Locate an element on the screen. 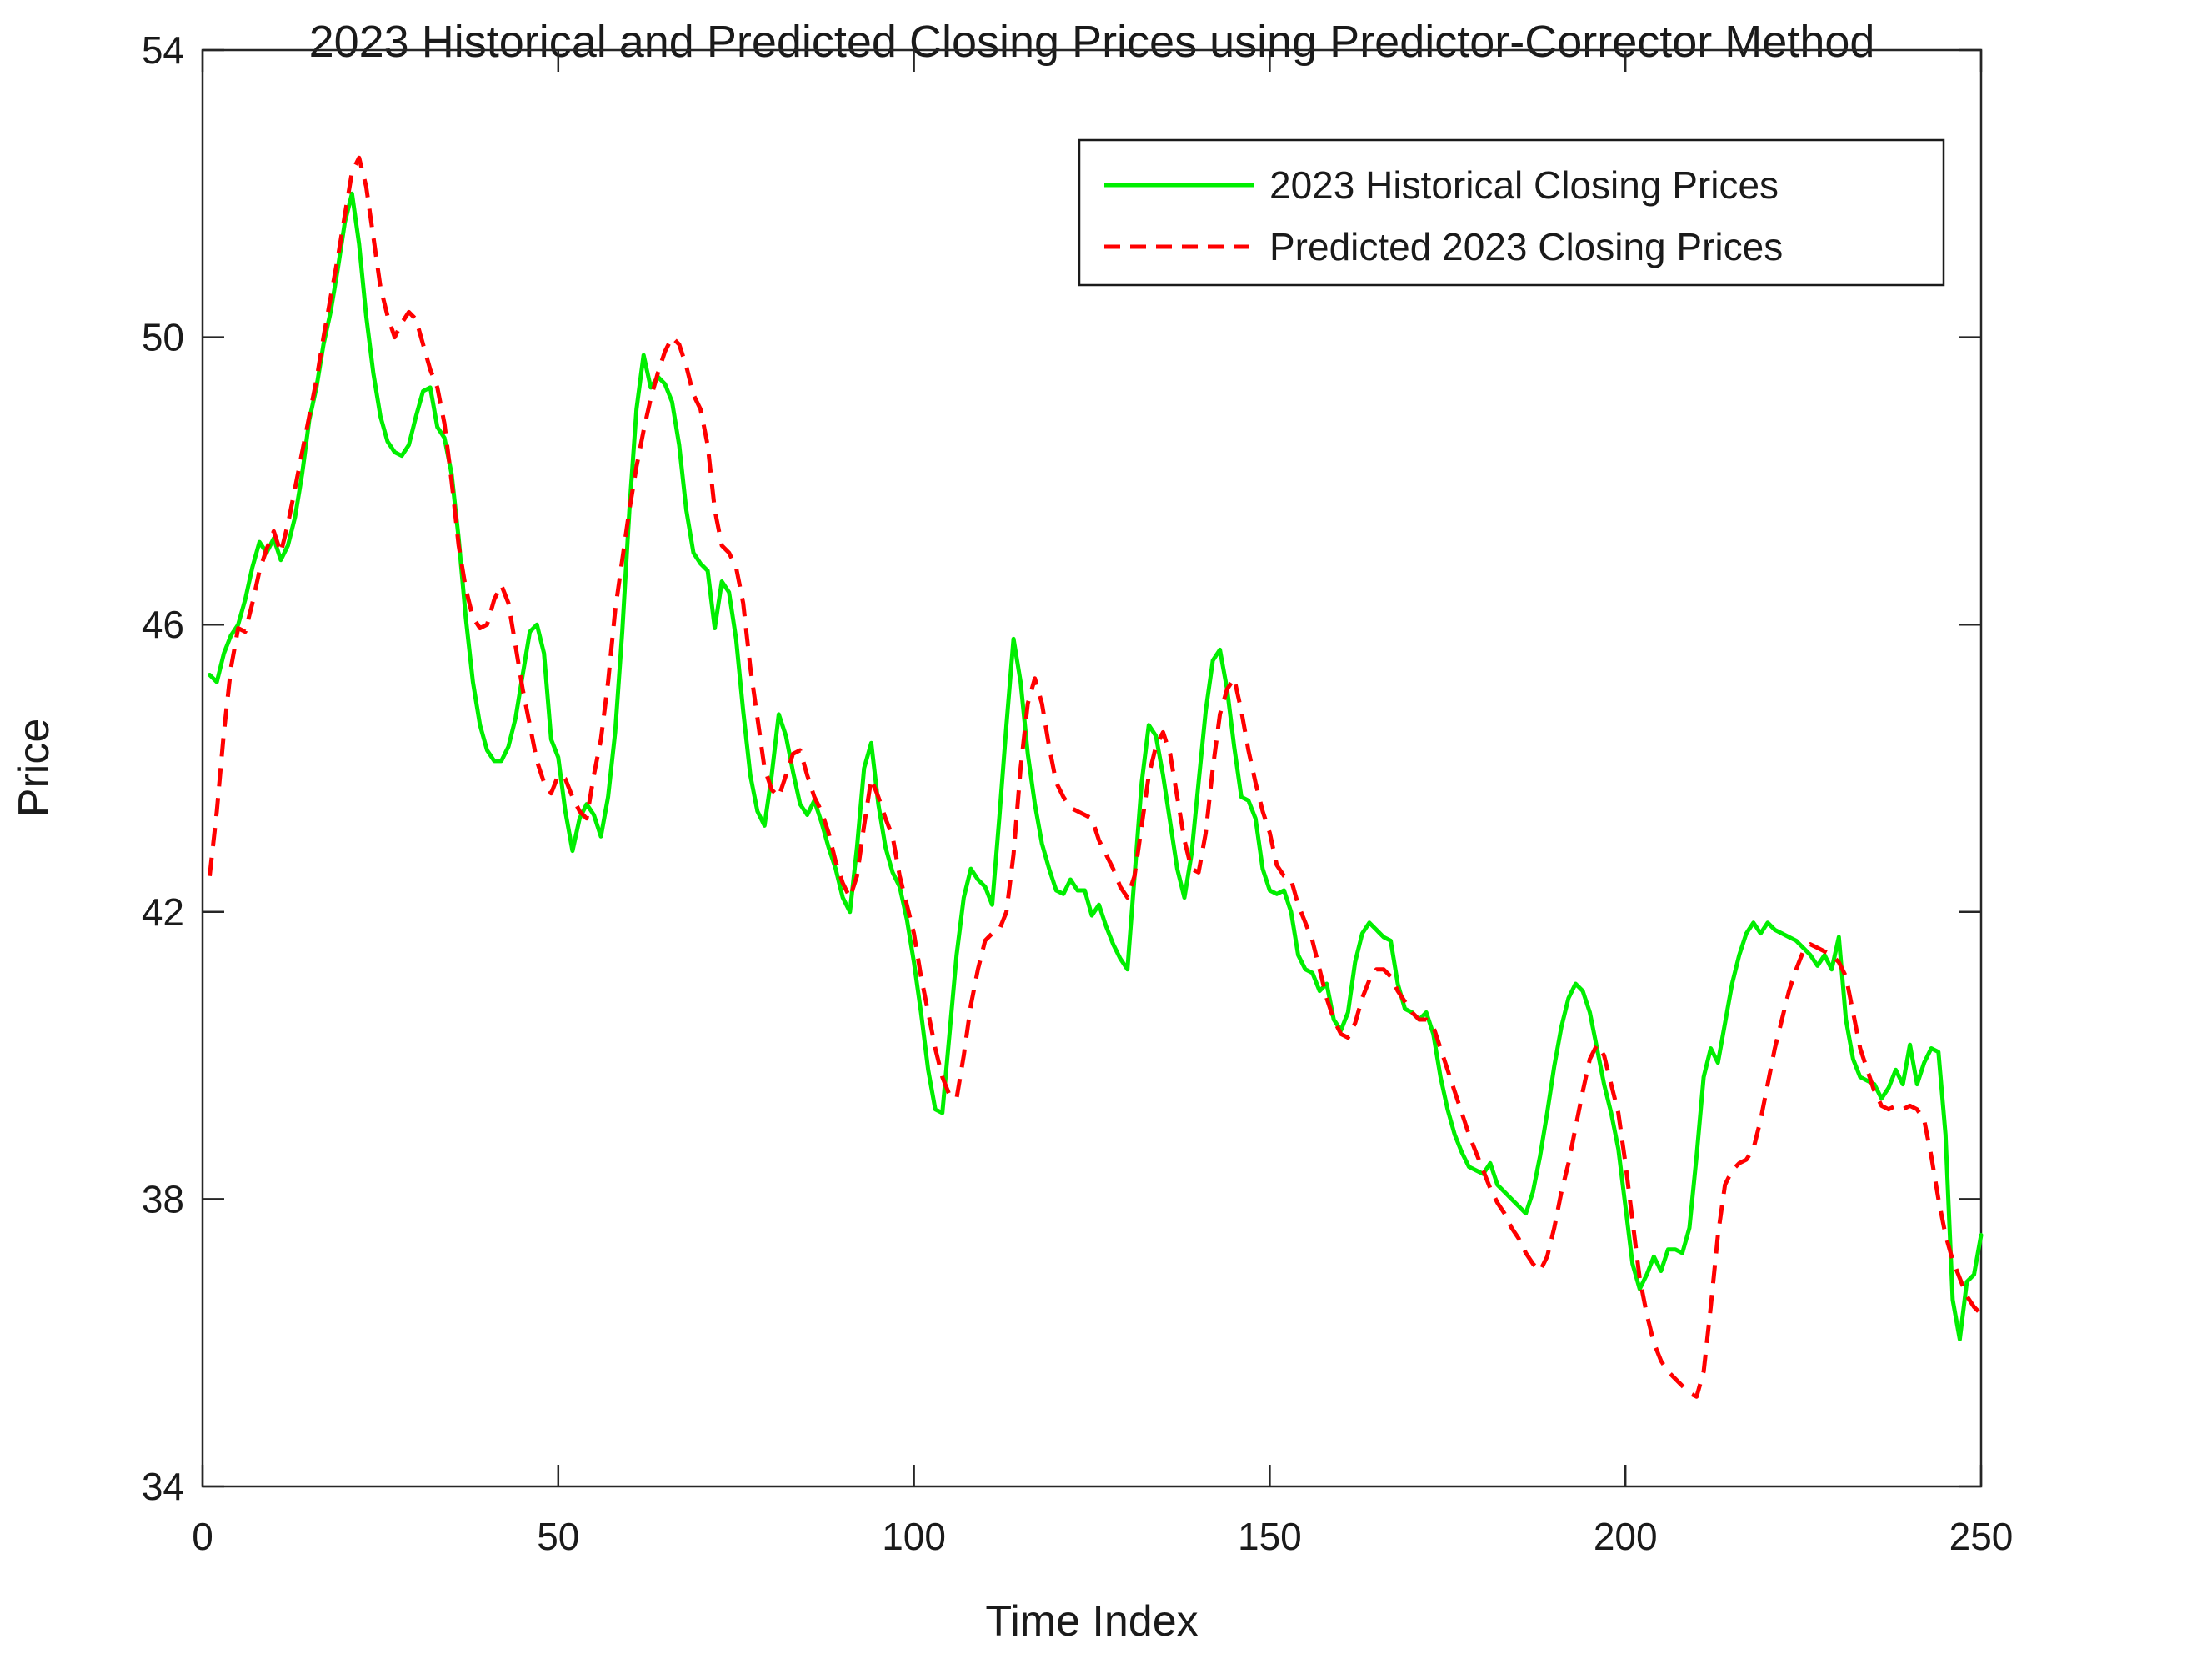 The height and width of the screenshot is (1674, 2212). y-tick-label: 42 is located at coordinates (163, 912).